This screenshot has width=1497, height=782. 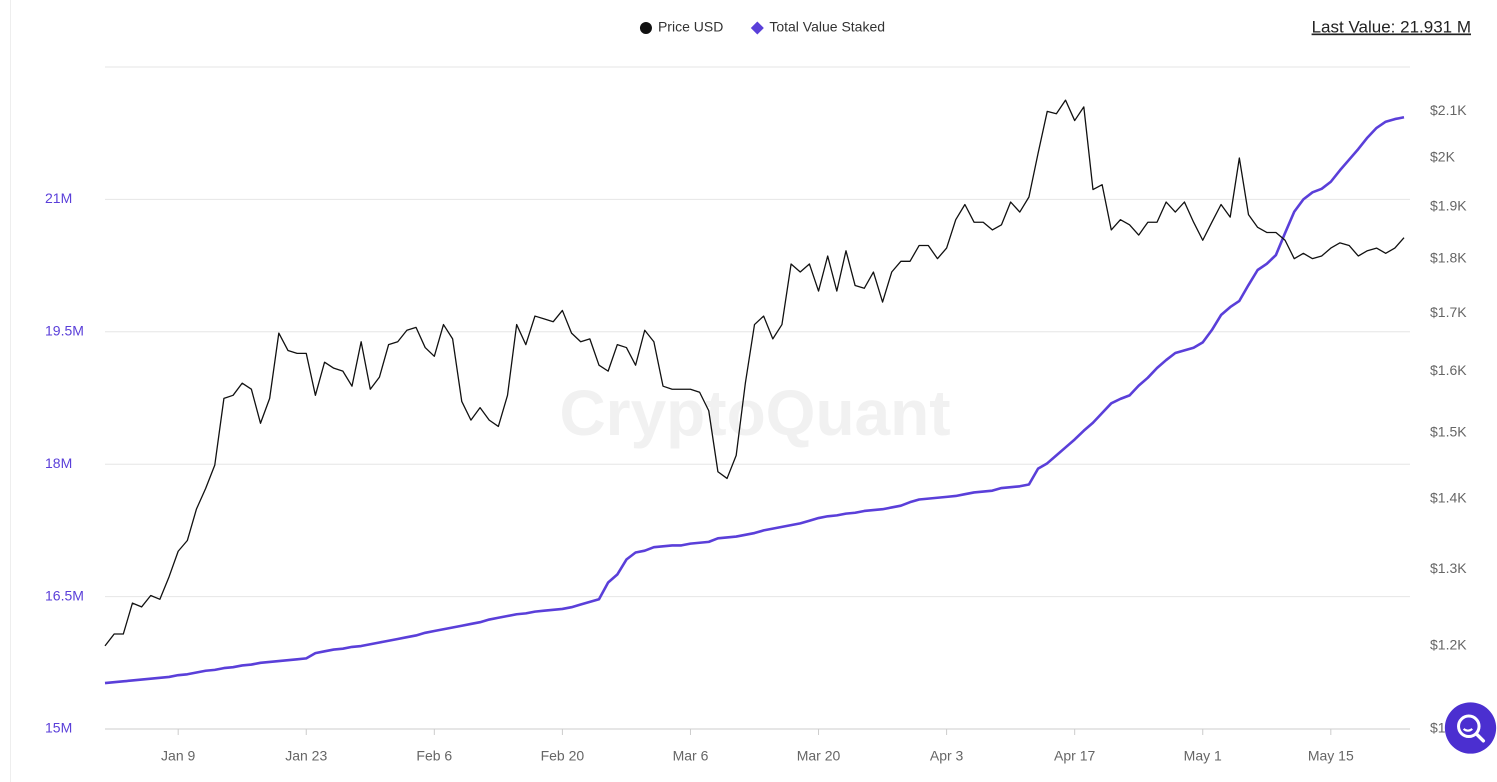 I want to click on y2-tick-label: $1.3K, so click(x=1448, y=568).